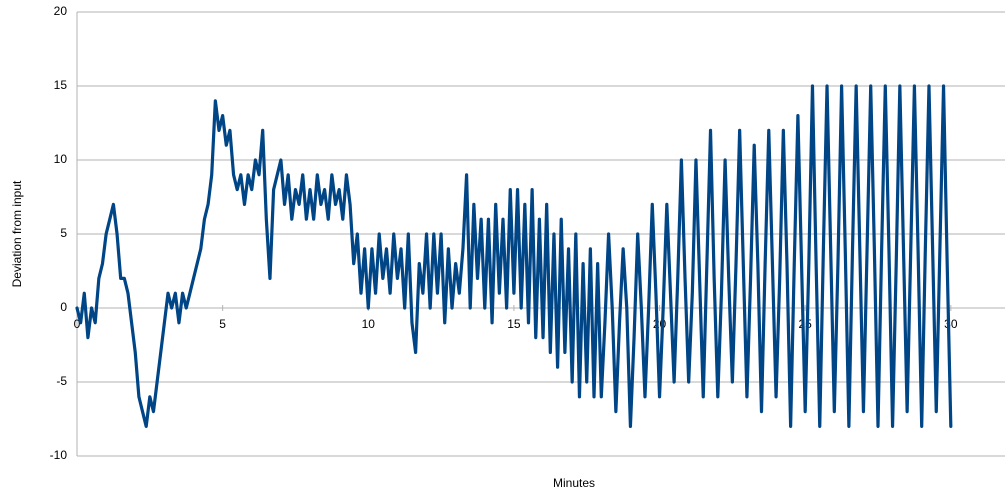 Image resolution: width=1007 pixels, height=498 pixels. I want to click on y-tick-label: 20, so click(61, 11).